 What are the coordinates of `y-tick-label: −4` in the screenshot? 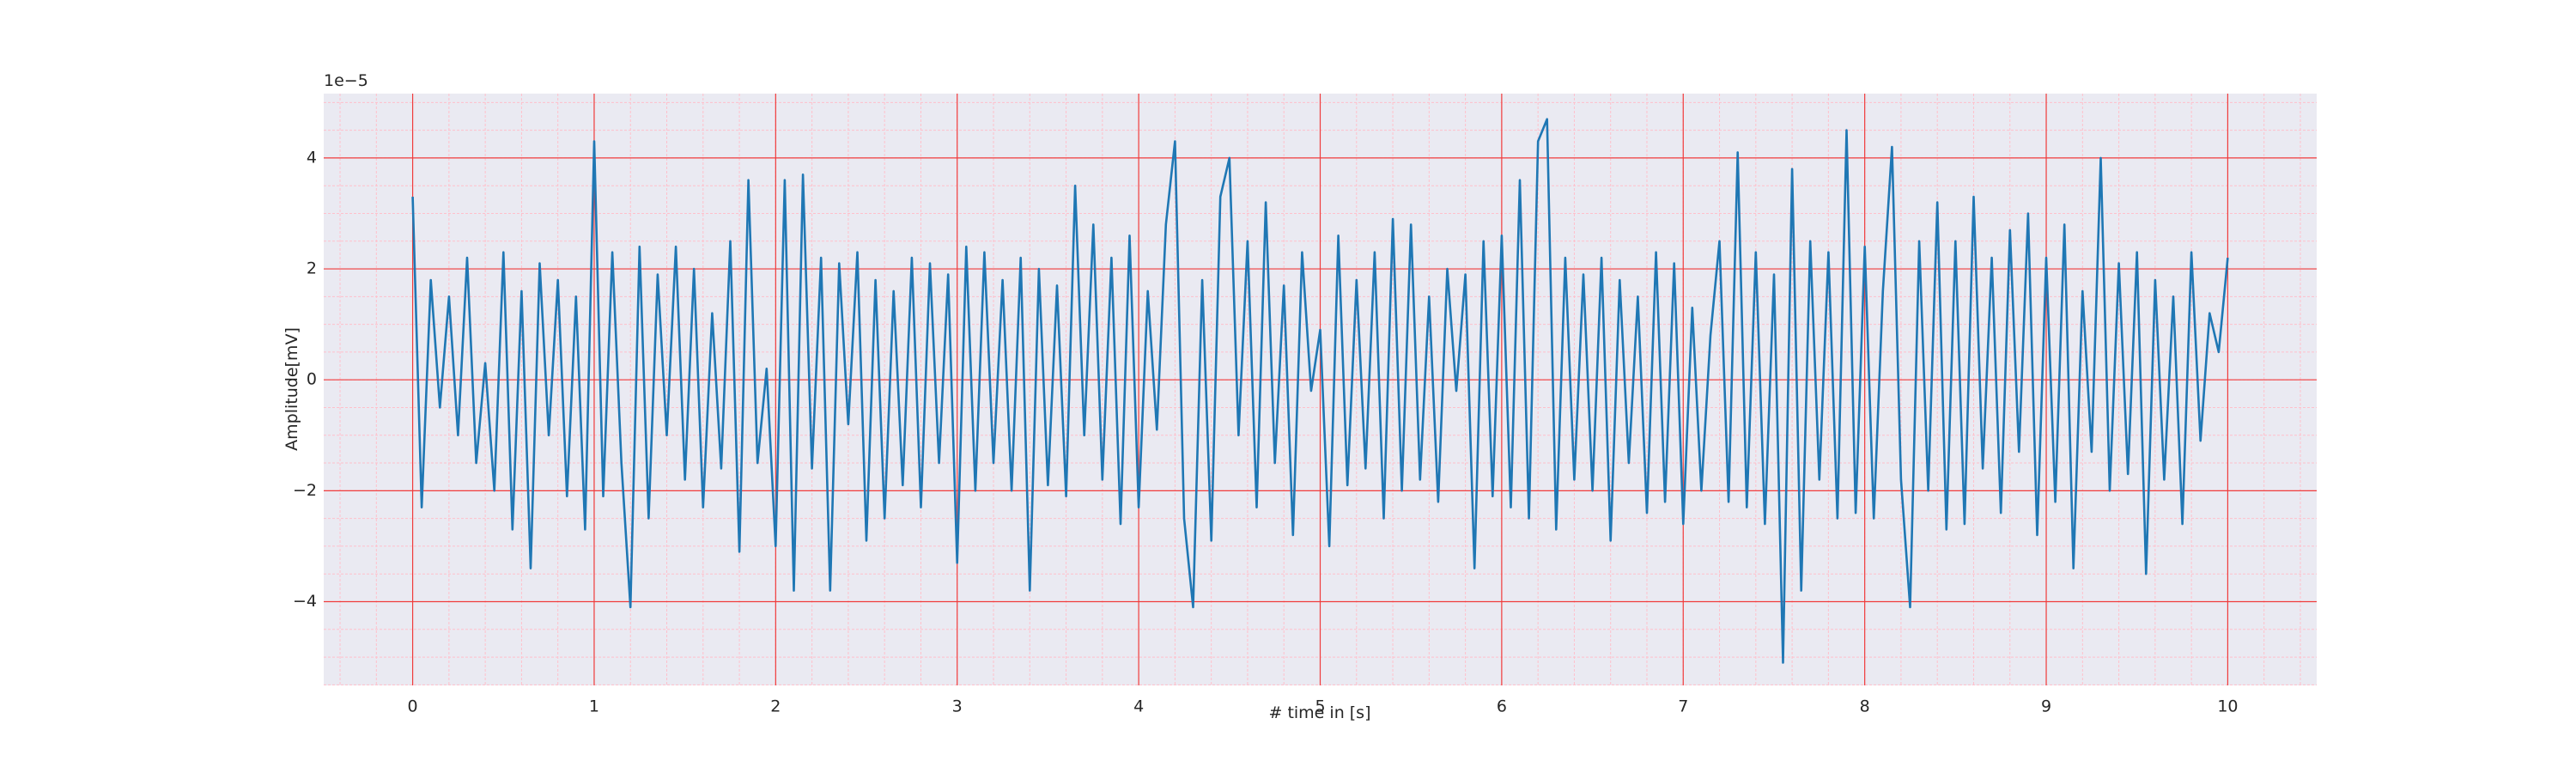 It's located at (305, 601).